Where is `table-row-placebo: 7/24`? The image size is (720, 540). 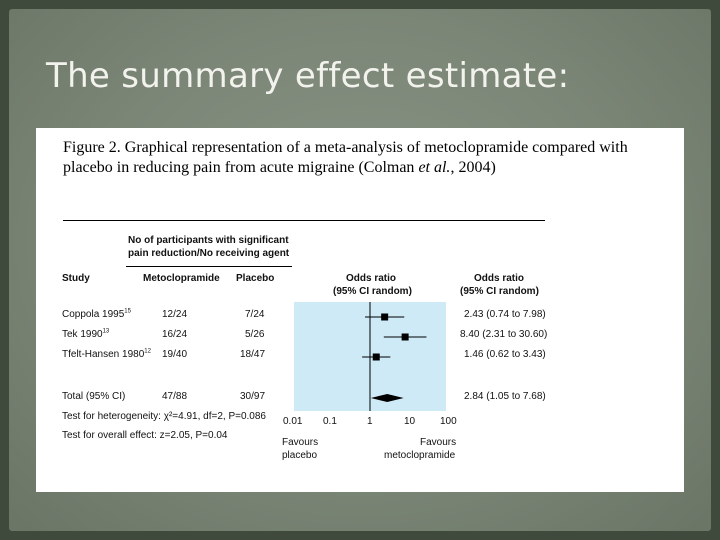 table-row-placebo: 7/24 is located at coordinates (255, 314).